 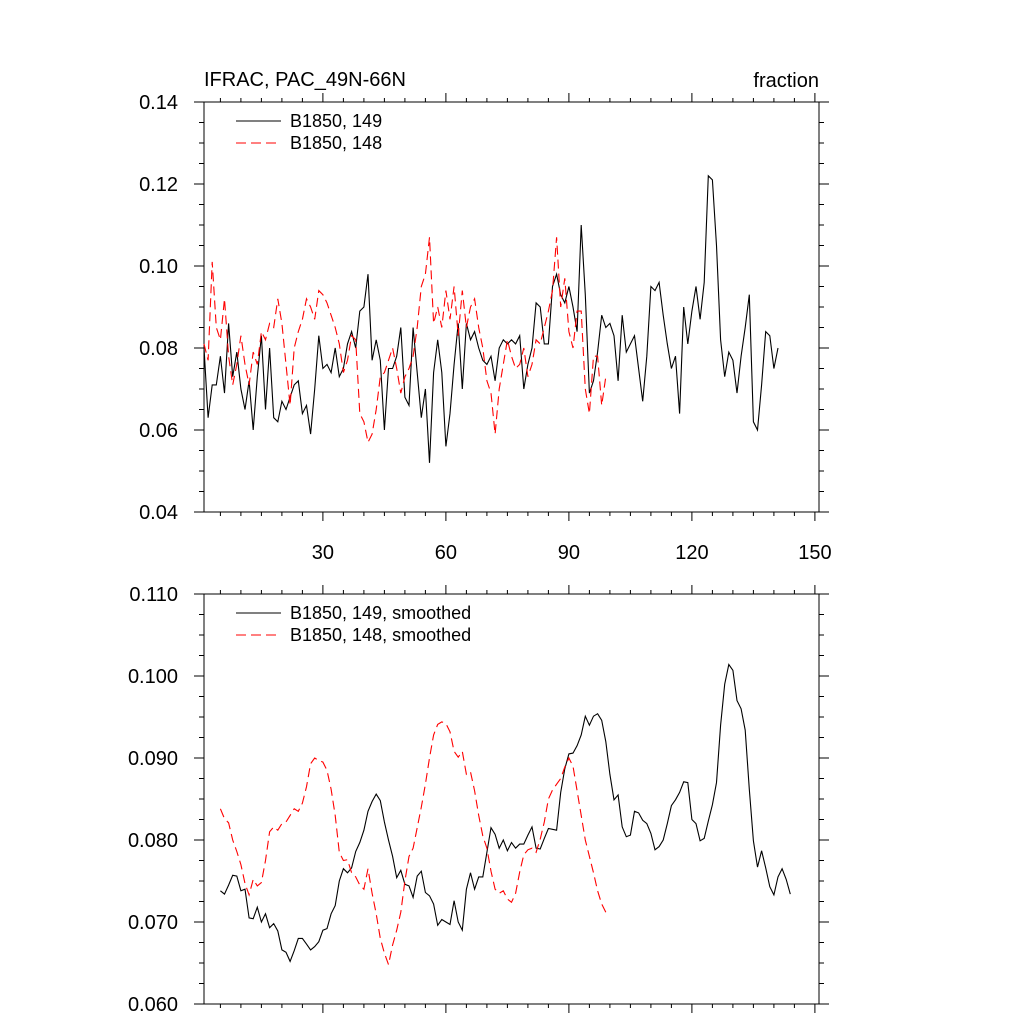 I want to click on y-tick-label: 0.090, so click(x=153, y=759).